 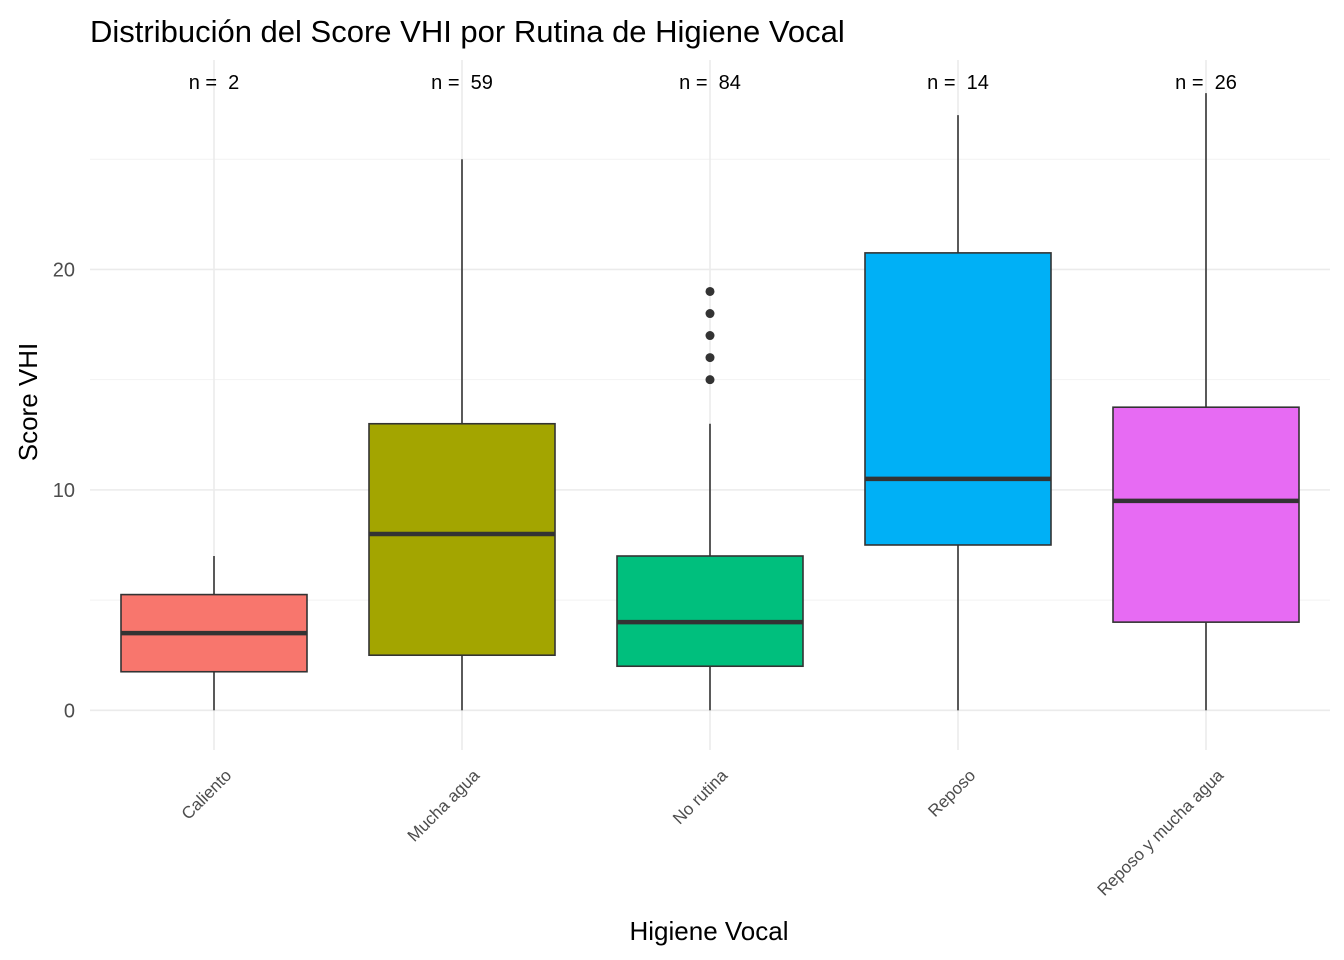 I want to click on x-tick-label: Mucha agua, so click(x=444, y=806).